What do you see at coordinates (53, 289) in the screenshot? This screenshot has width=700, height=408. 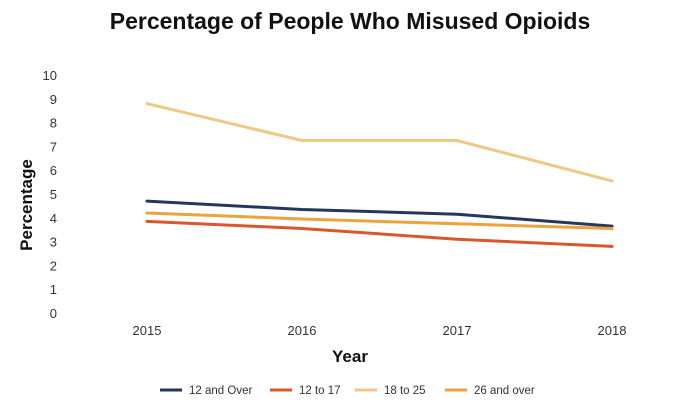 I see `y-tick-label: 1` at bounding box center [53, 289].